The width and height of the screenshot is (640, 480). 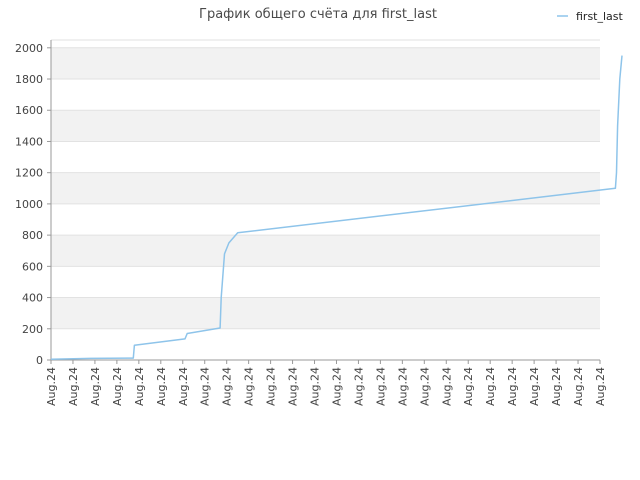 What do you see at coordinates (32, 329) in the screenshot?
I see `y-tick-label: 200` at bounding box center [32, 329].